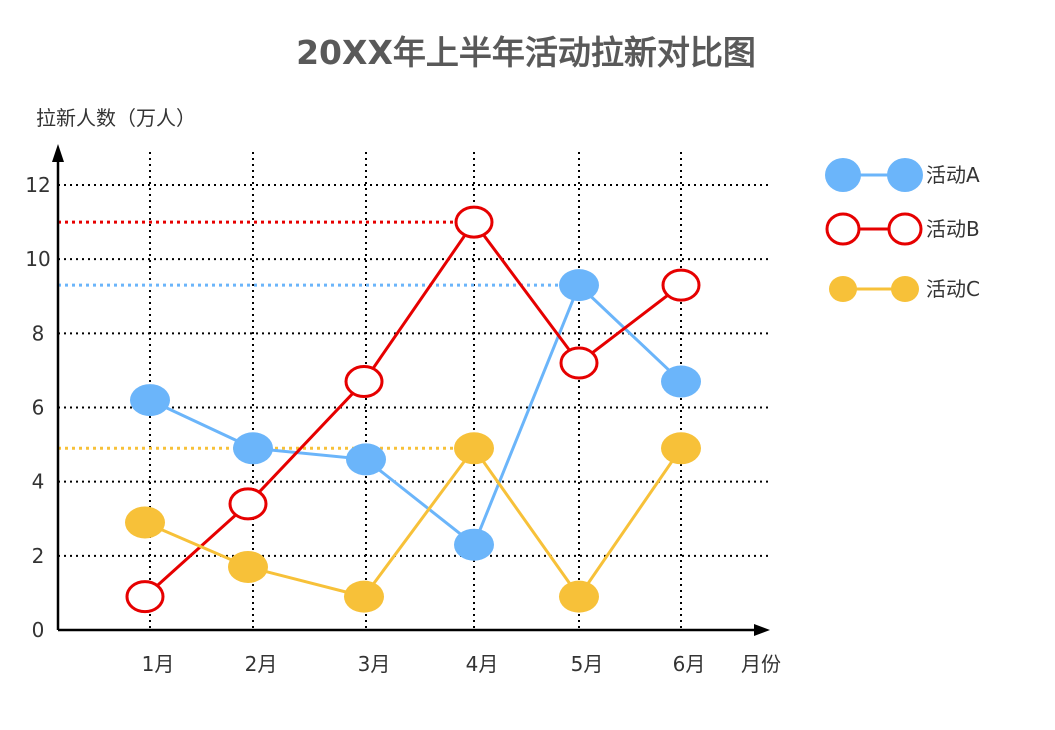  What do you see at coordinates (587, 664) in the screenshot?
I see `x-tick-label: 5月` at bounding box center [587, 664].